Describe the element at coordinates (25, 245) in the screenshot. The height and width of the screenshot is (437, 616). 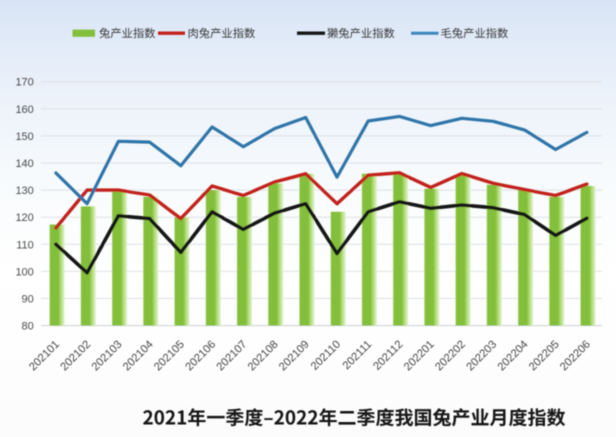
I see `svg-text: 110` at that location.